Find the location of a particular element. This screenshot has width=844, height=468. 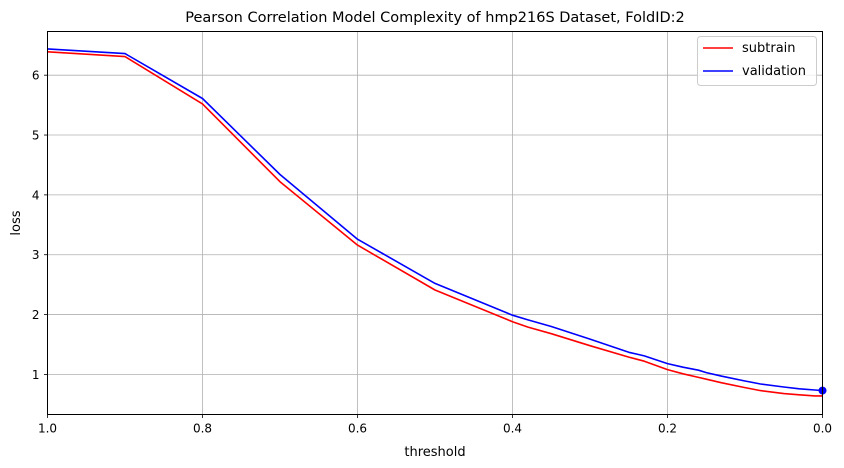

y-tick-label: 5 is located at coordinates (36, 136).